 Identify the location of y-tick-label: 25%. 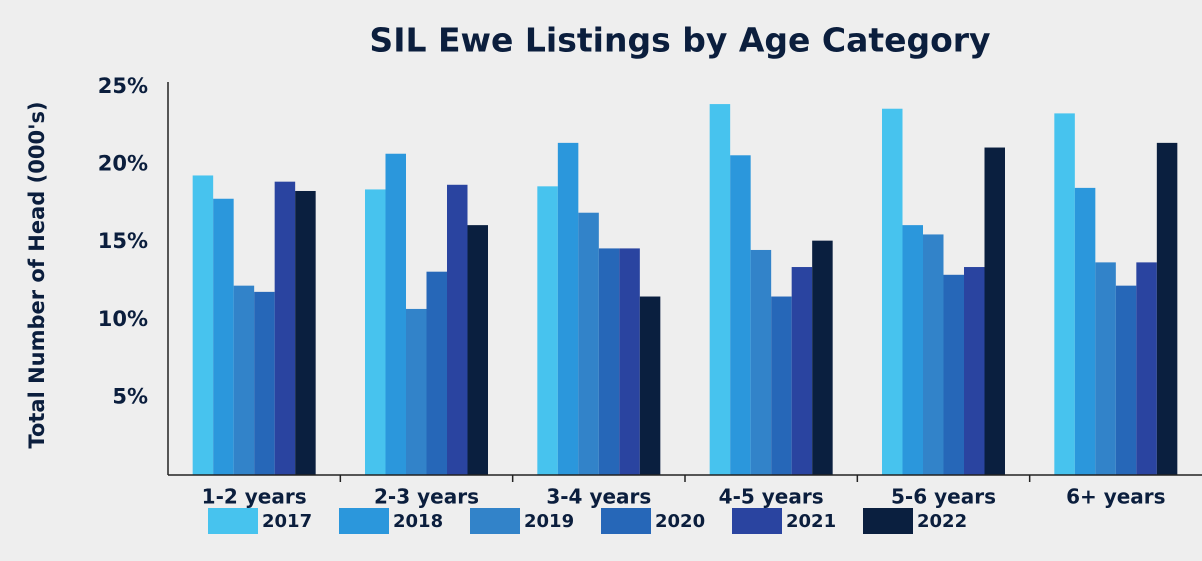
(123, 86).